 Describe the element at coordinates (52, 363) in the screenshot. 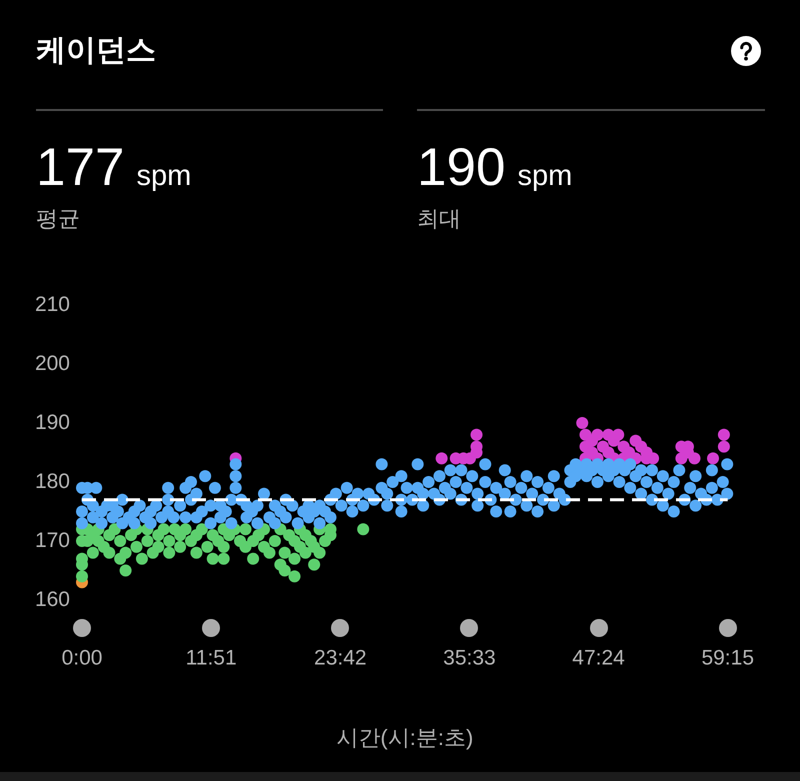

I see `y-tick-label: 200` at that location.